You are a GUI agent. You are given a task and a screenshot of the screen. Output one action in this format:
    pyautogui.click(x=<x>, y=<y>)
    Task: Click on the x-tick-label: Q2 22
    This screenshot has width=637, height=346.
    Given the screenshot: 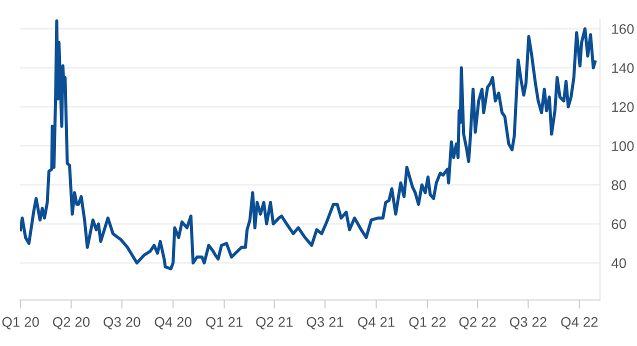 What is the action you would take?
    pyautogui.click(x=477, y=323)
    